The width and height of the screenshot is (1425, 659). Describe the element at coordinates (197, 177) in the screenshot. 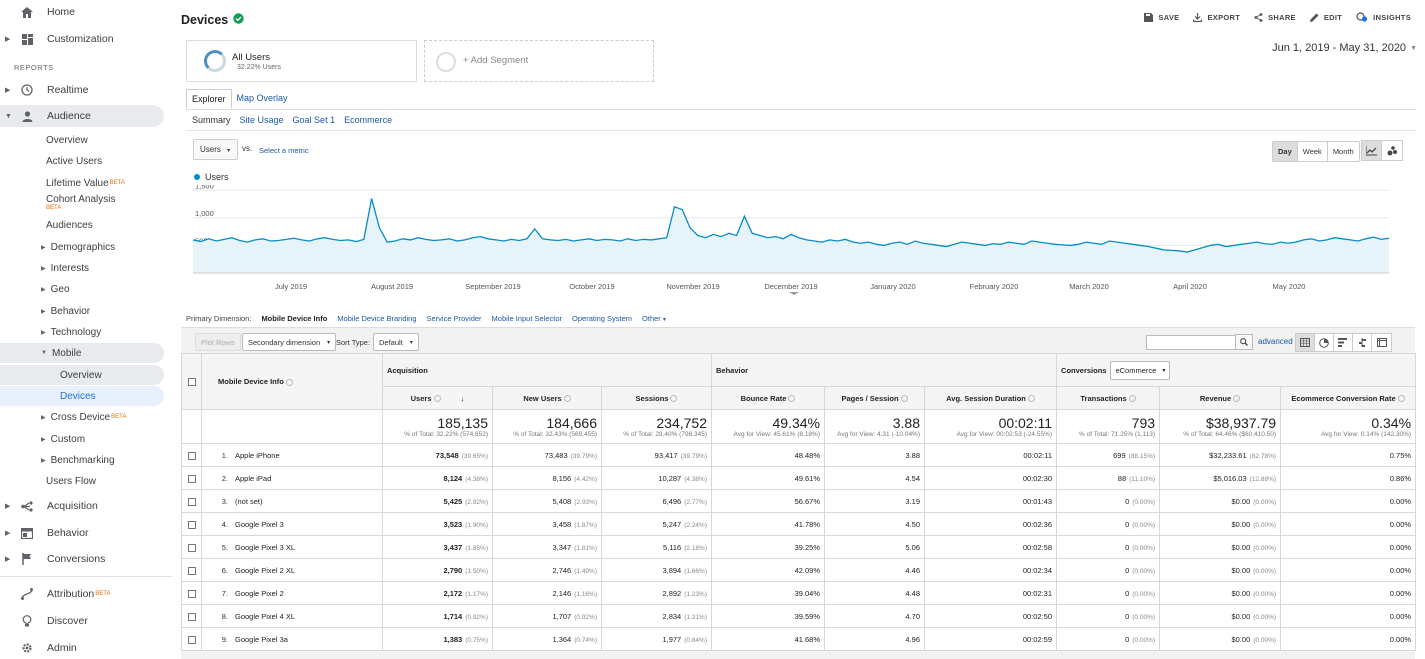

I see `legend-dot` at that location.